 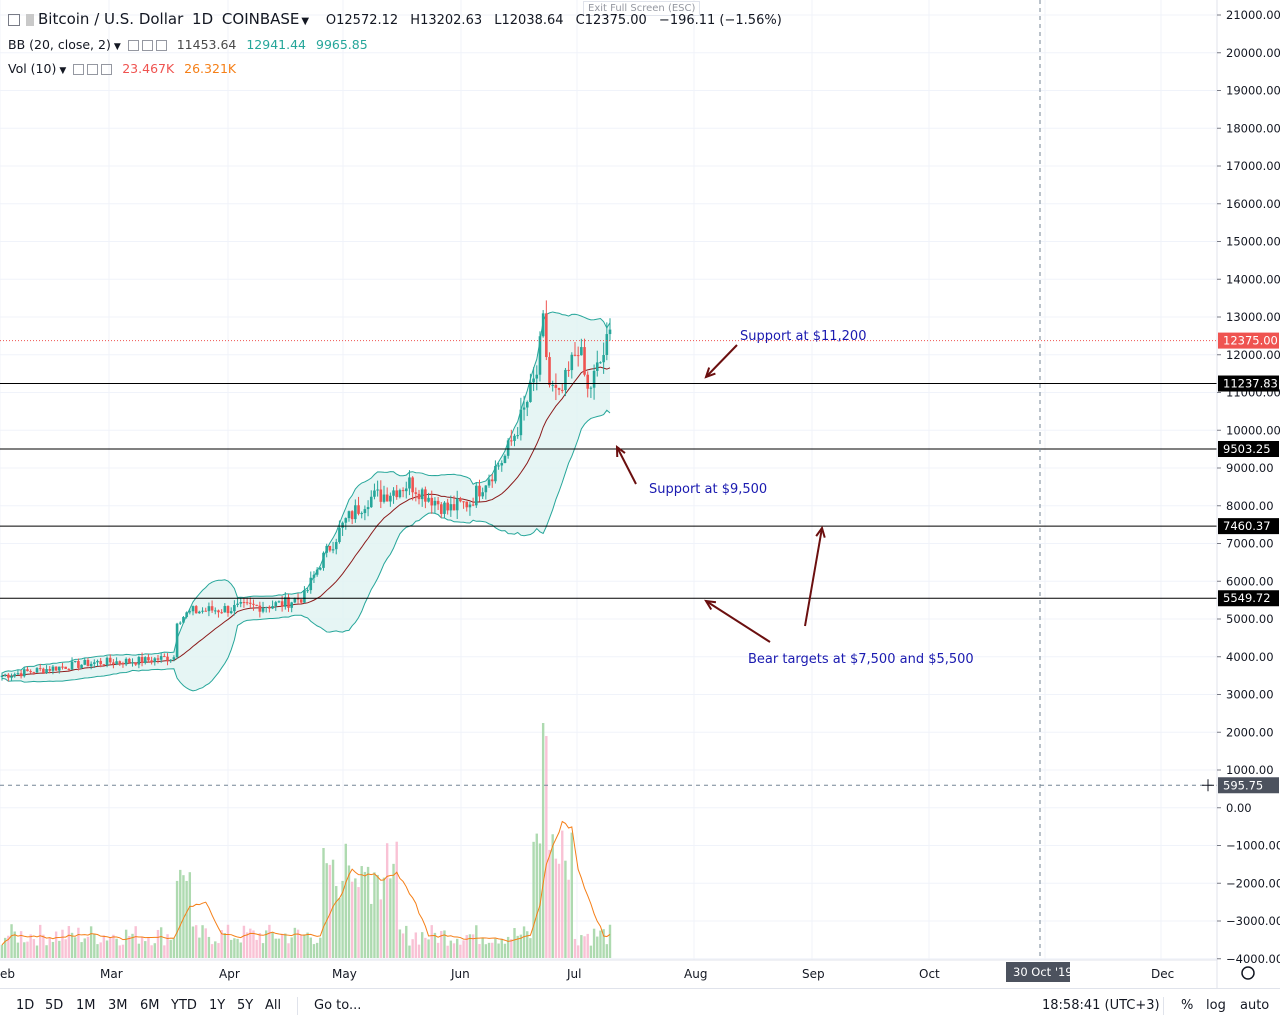 I want to click on range-ytd-button: YTD, so click(x=184, y=1005).